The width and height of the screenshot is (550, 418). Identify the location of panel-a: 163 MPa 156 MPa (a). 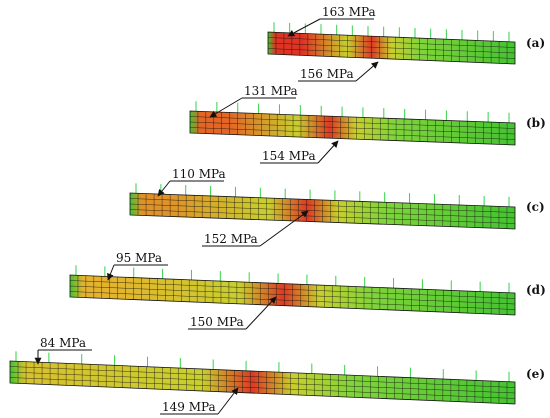
(406, 43).